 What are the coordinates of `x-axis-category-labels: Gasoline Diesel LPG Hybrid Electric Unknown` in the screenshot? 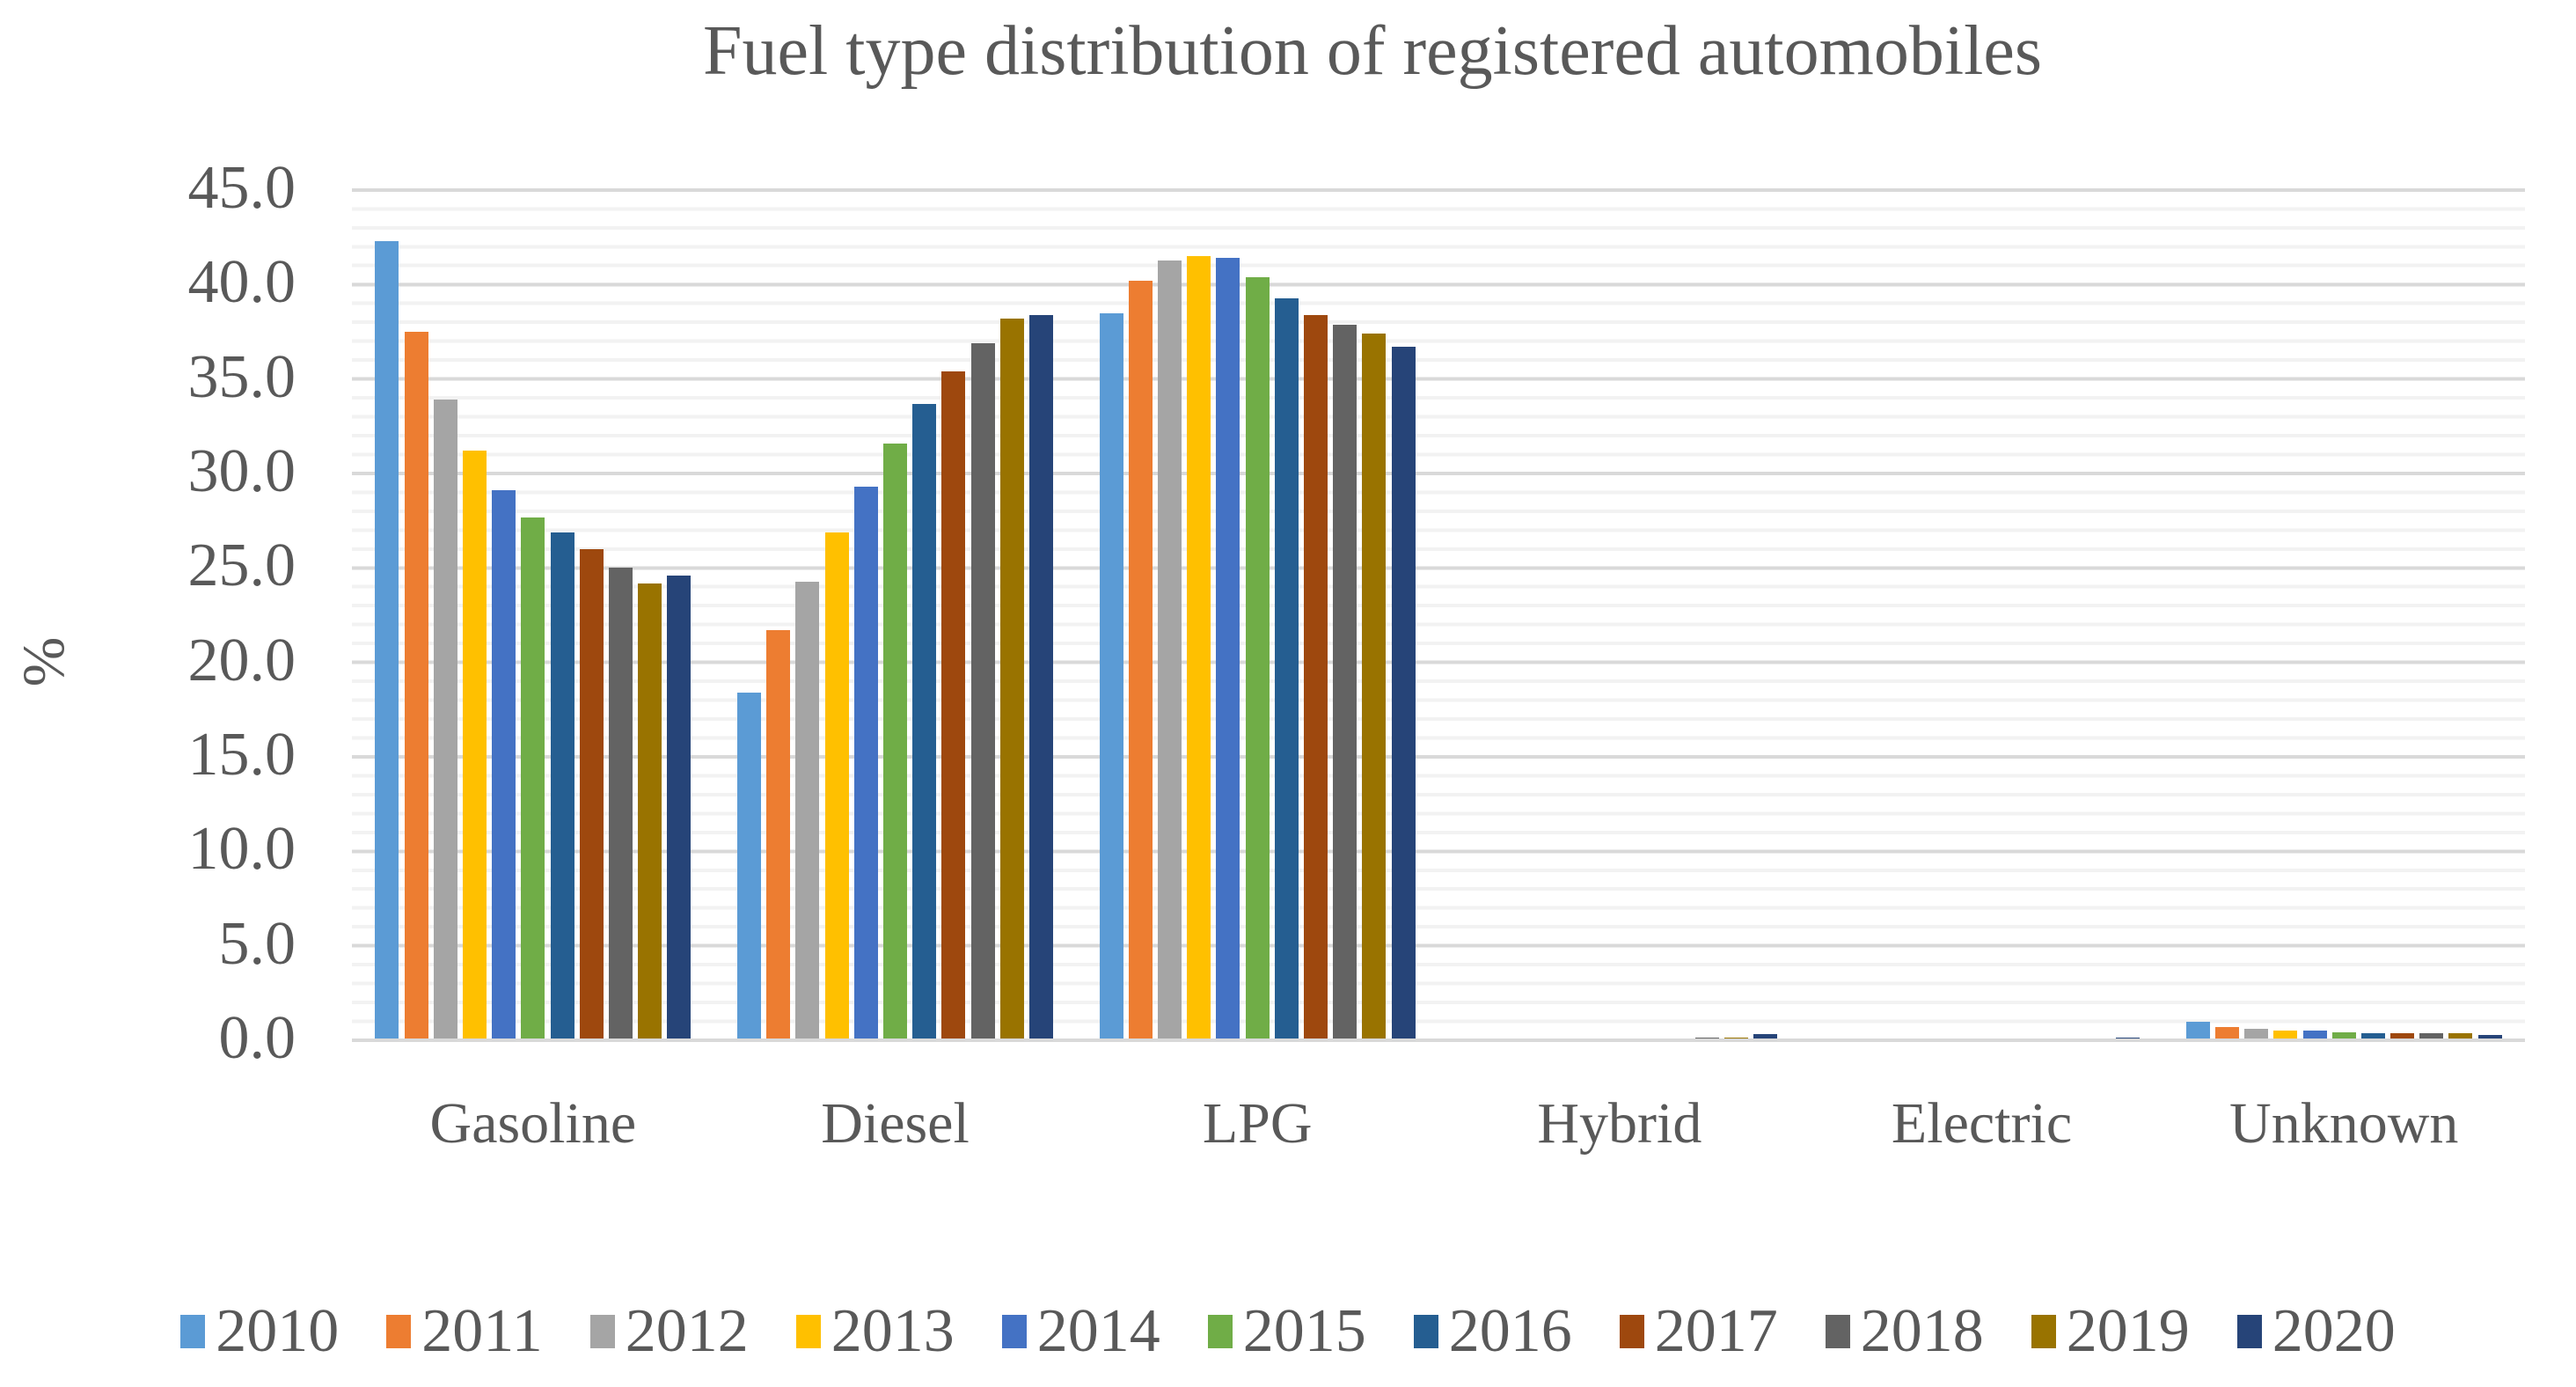 It's located at (1438, 1124).